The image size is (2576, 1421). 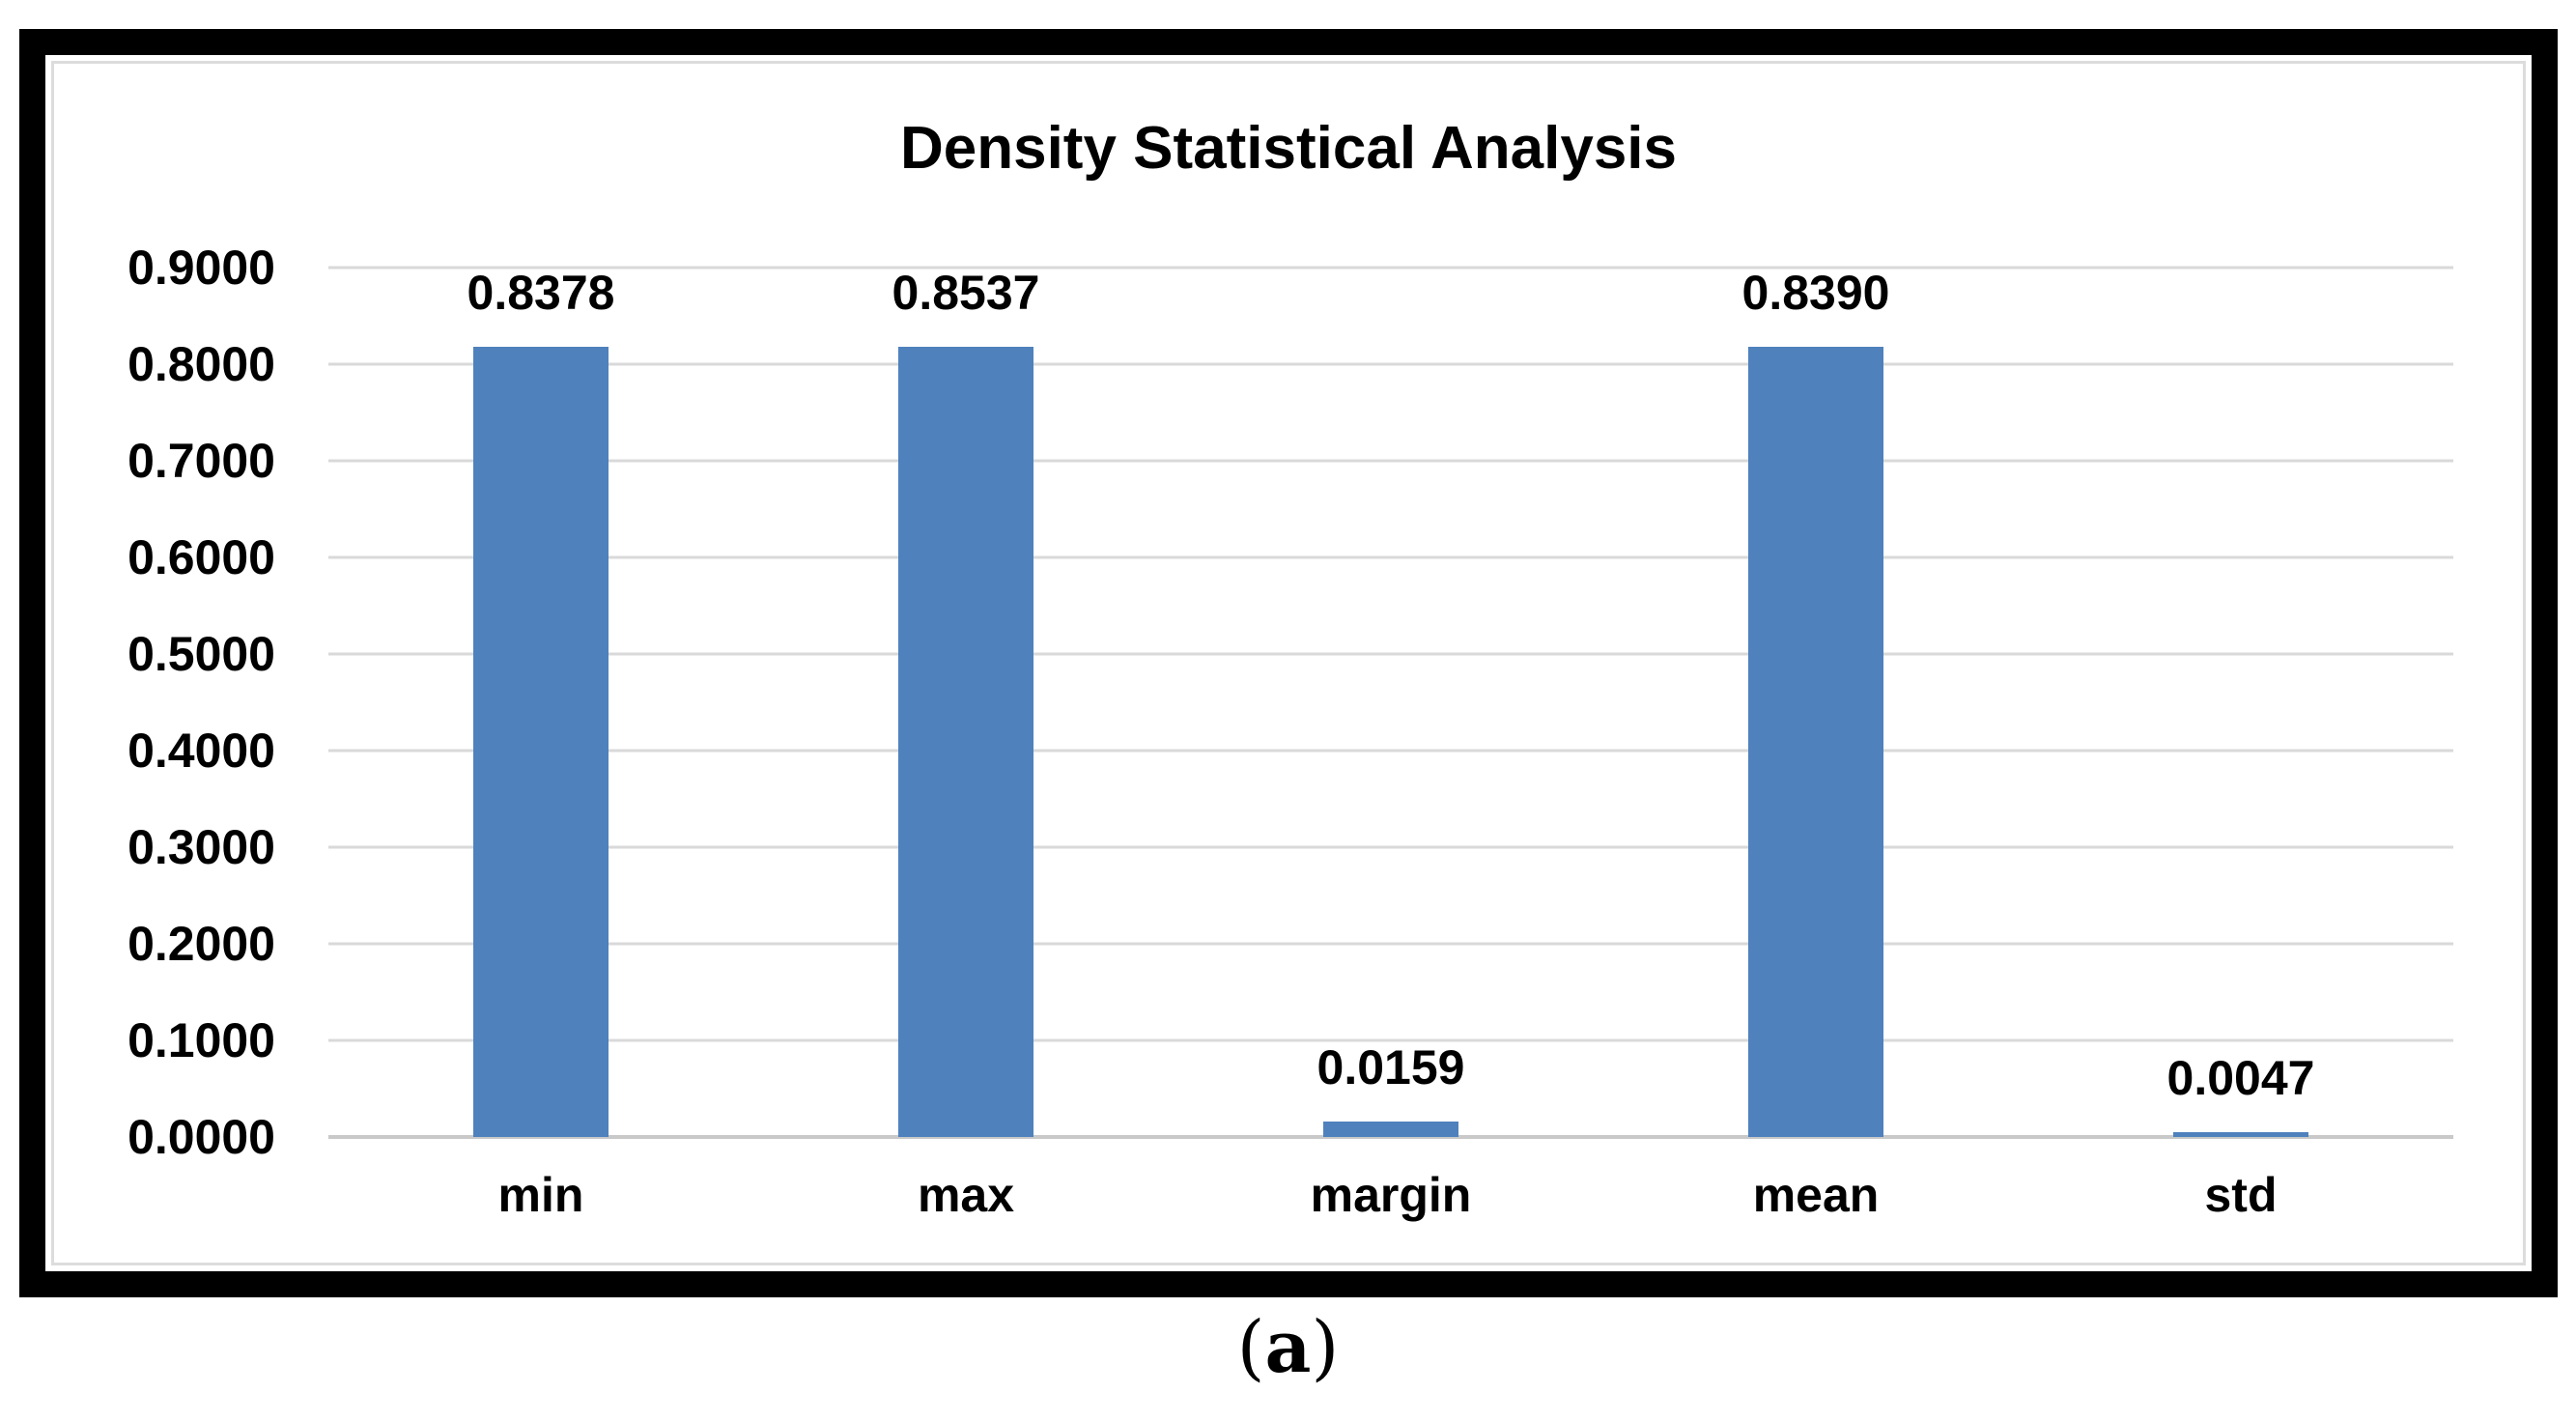 What do you see at coordinates (2240, 702) in the screenshot?
I see `bar-column-std: 0.0047` at bounding box center [2240, 702].